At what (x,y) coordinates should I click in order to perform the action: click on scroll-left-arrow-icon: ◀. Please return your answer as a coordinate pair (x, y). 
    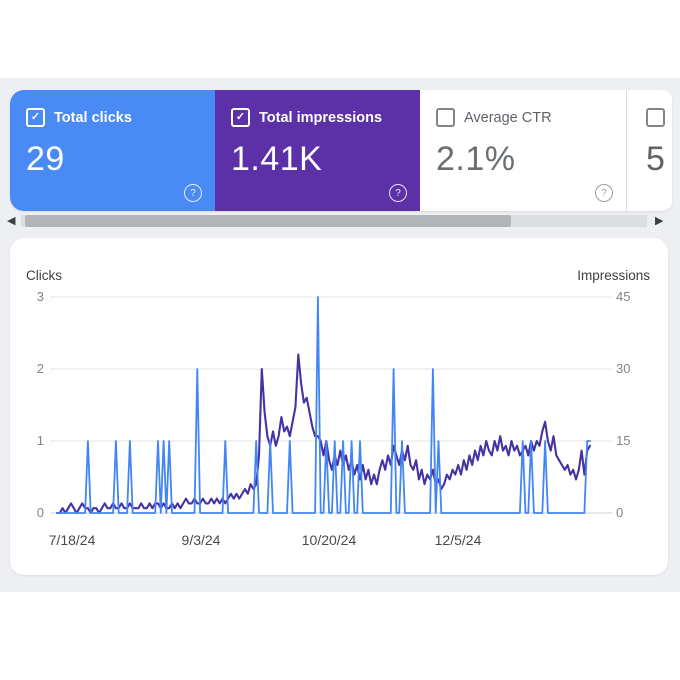
    Looking at the image, I should click on (11, 221).